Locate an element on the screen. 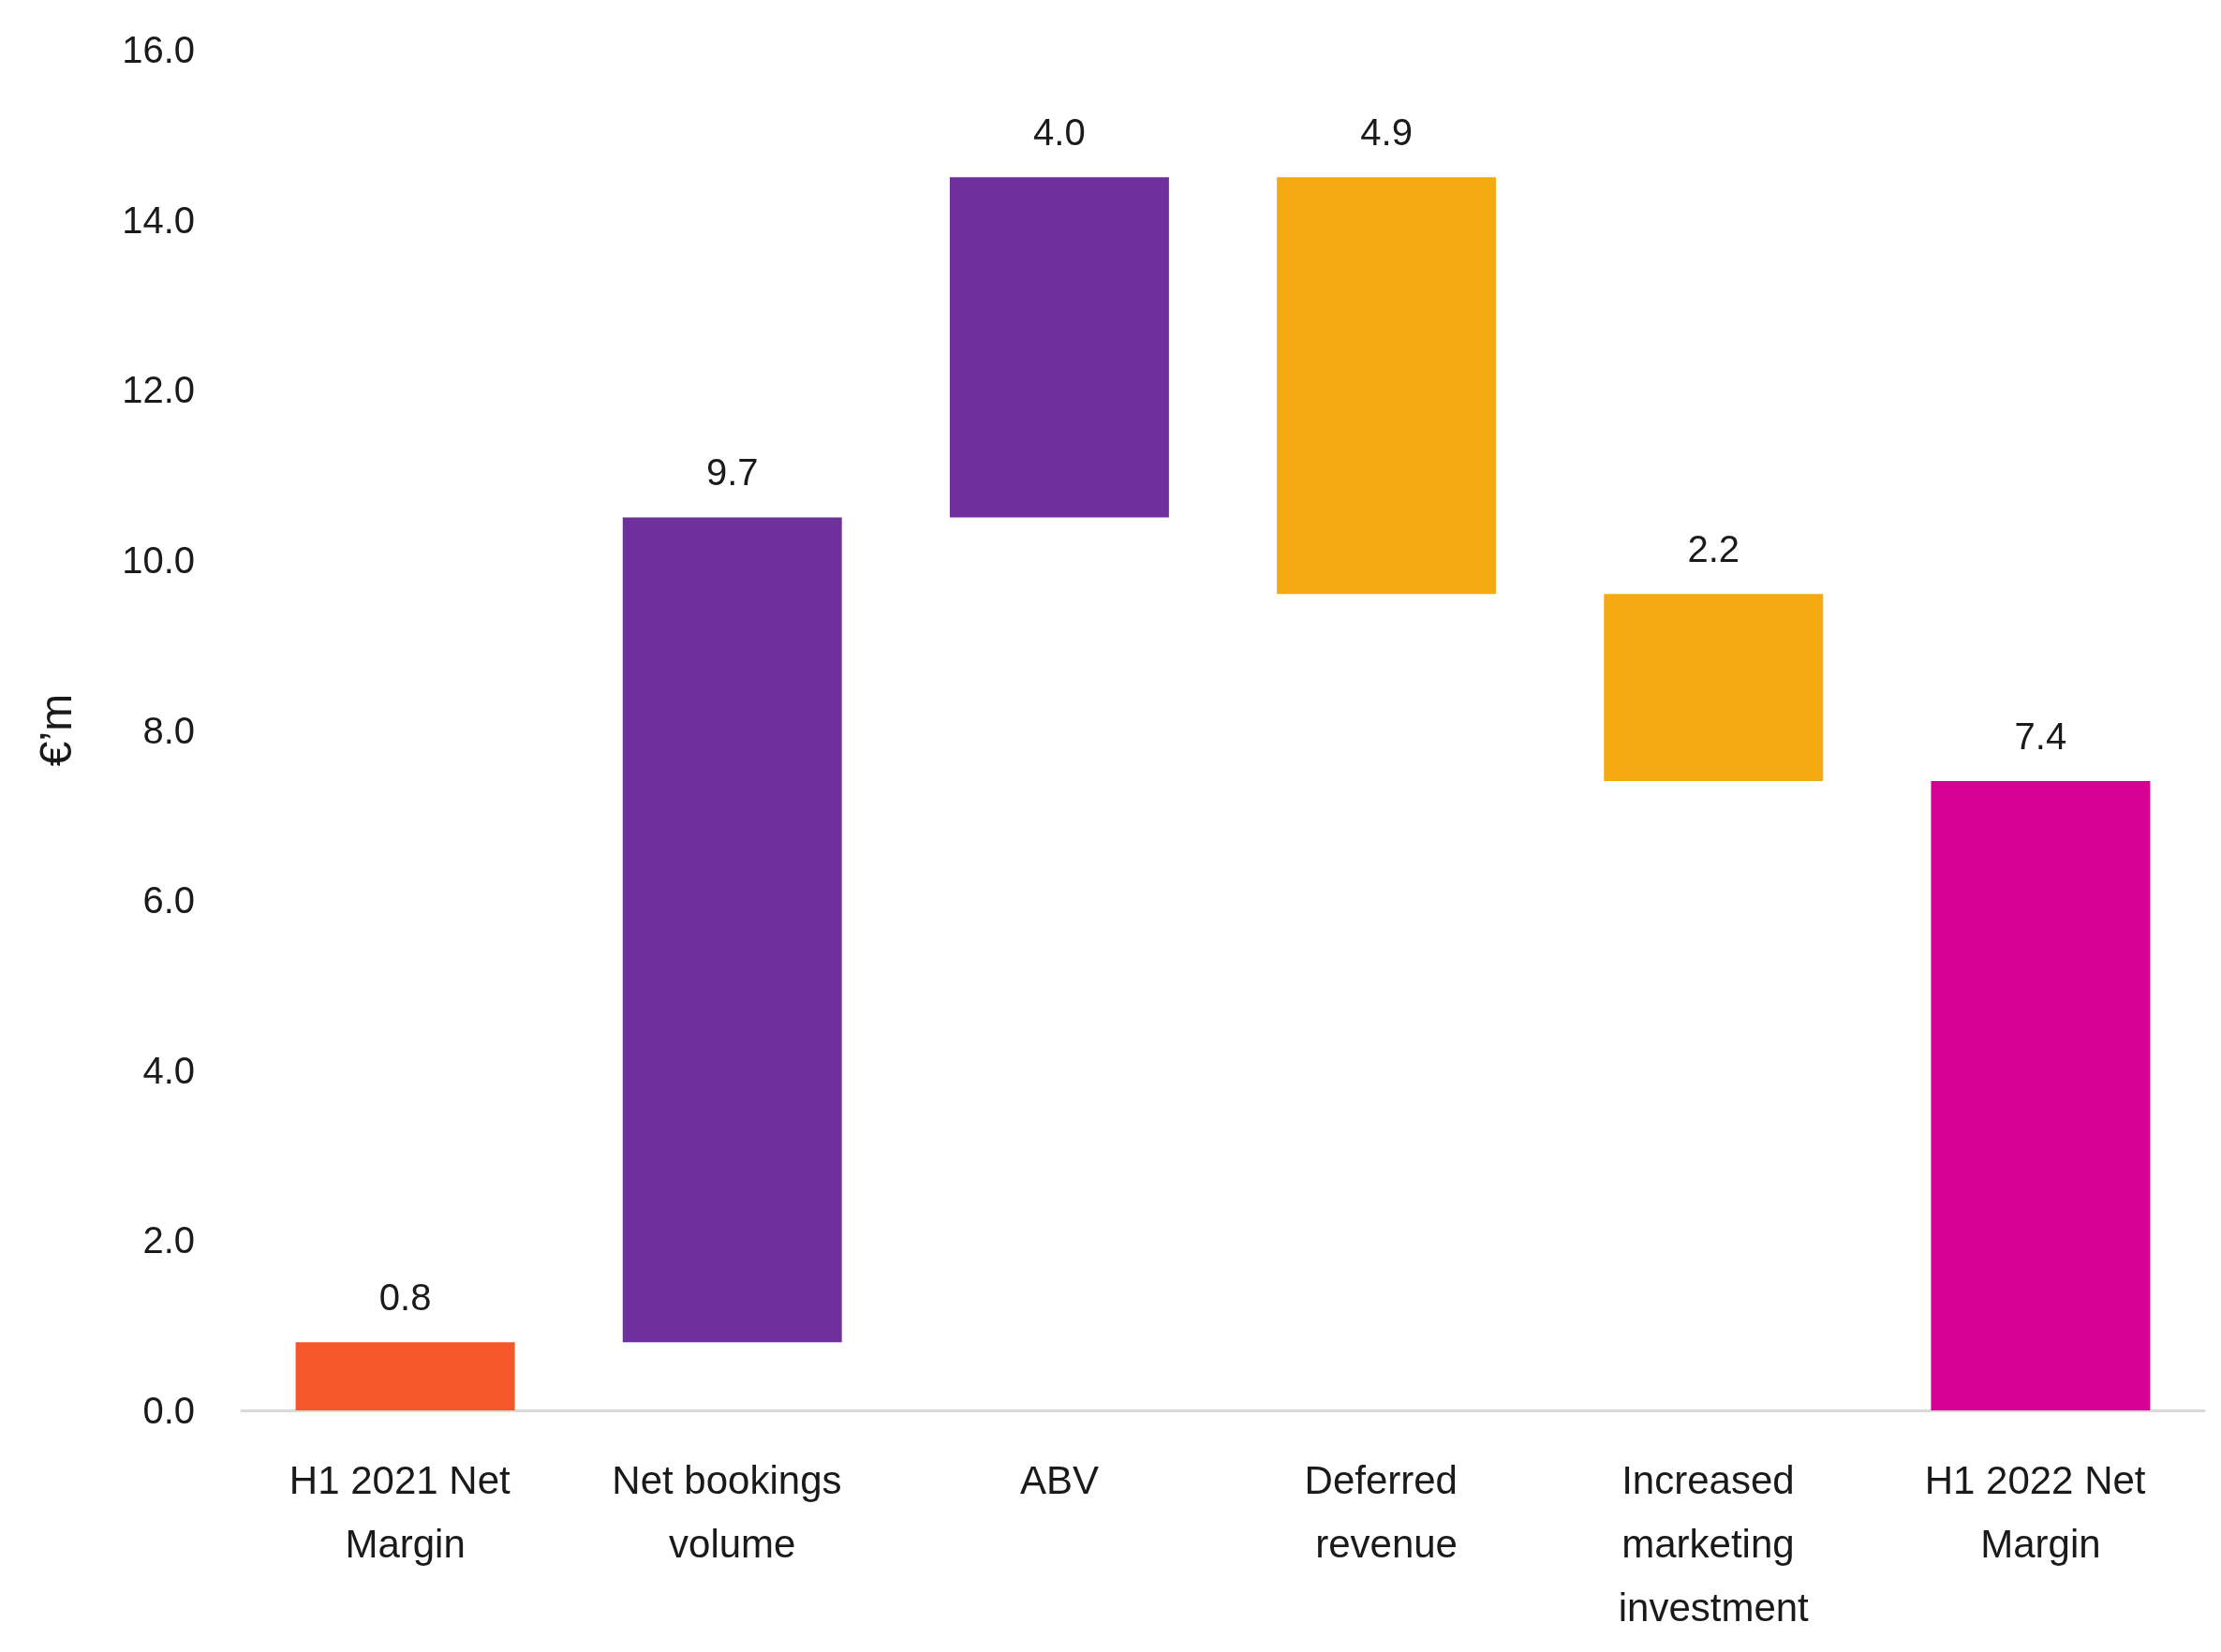 The height and width of the screenshot is (1652, 2221). data-label: 7.4 is located at coordinates (2040, 736).